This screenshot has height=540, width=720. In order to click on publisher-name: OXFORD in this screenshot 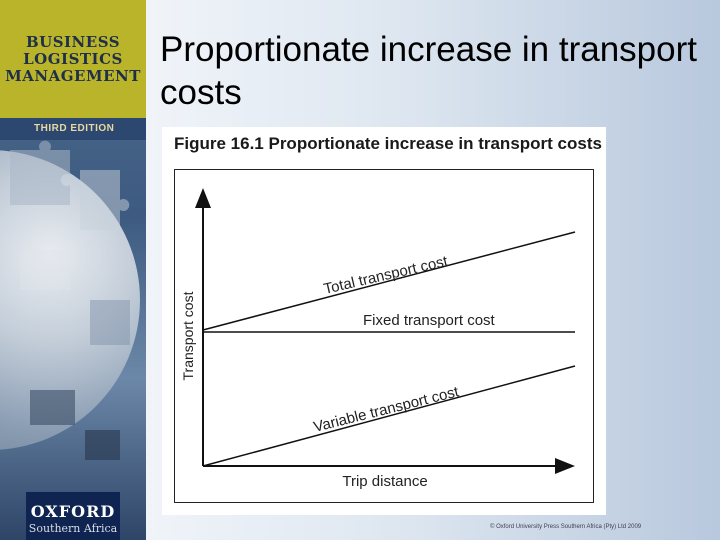, I will do `click(73, 511)`.